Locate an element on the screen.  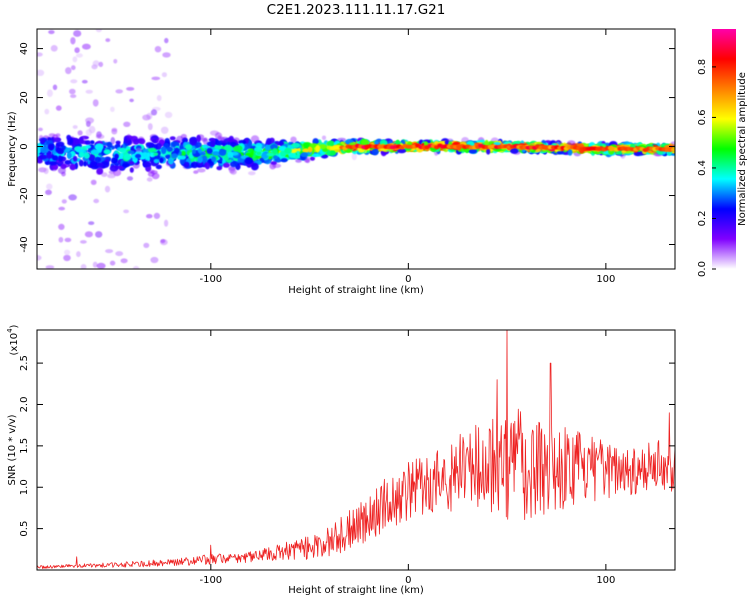
spectrogram-y-tick-label: -40 is located at coordinates (24, 244).